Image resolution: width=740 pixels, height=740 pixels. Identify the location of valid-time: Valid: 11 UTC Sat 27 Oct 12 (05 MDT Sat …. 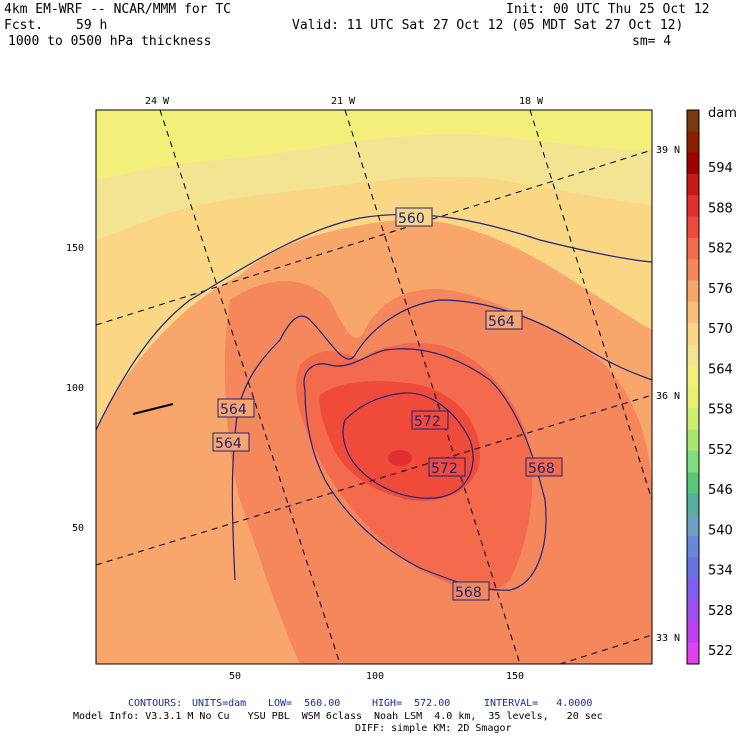
(488, 25).